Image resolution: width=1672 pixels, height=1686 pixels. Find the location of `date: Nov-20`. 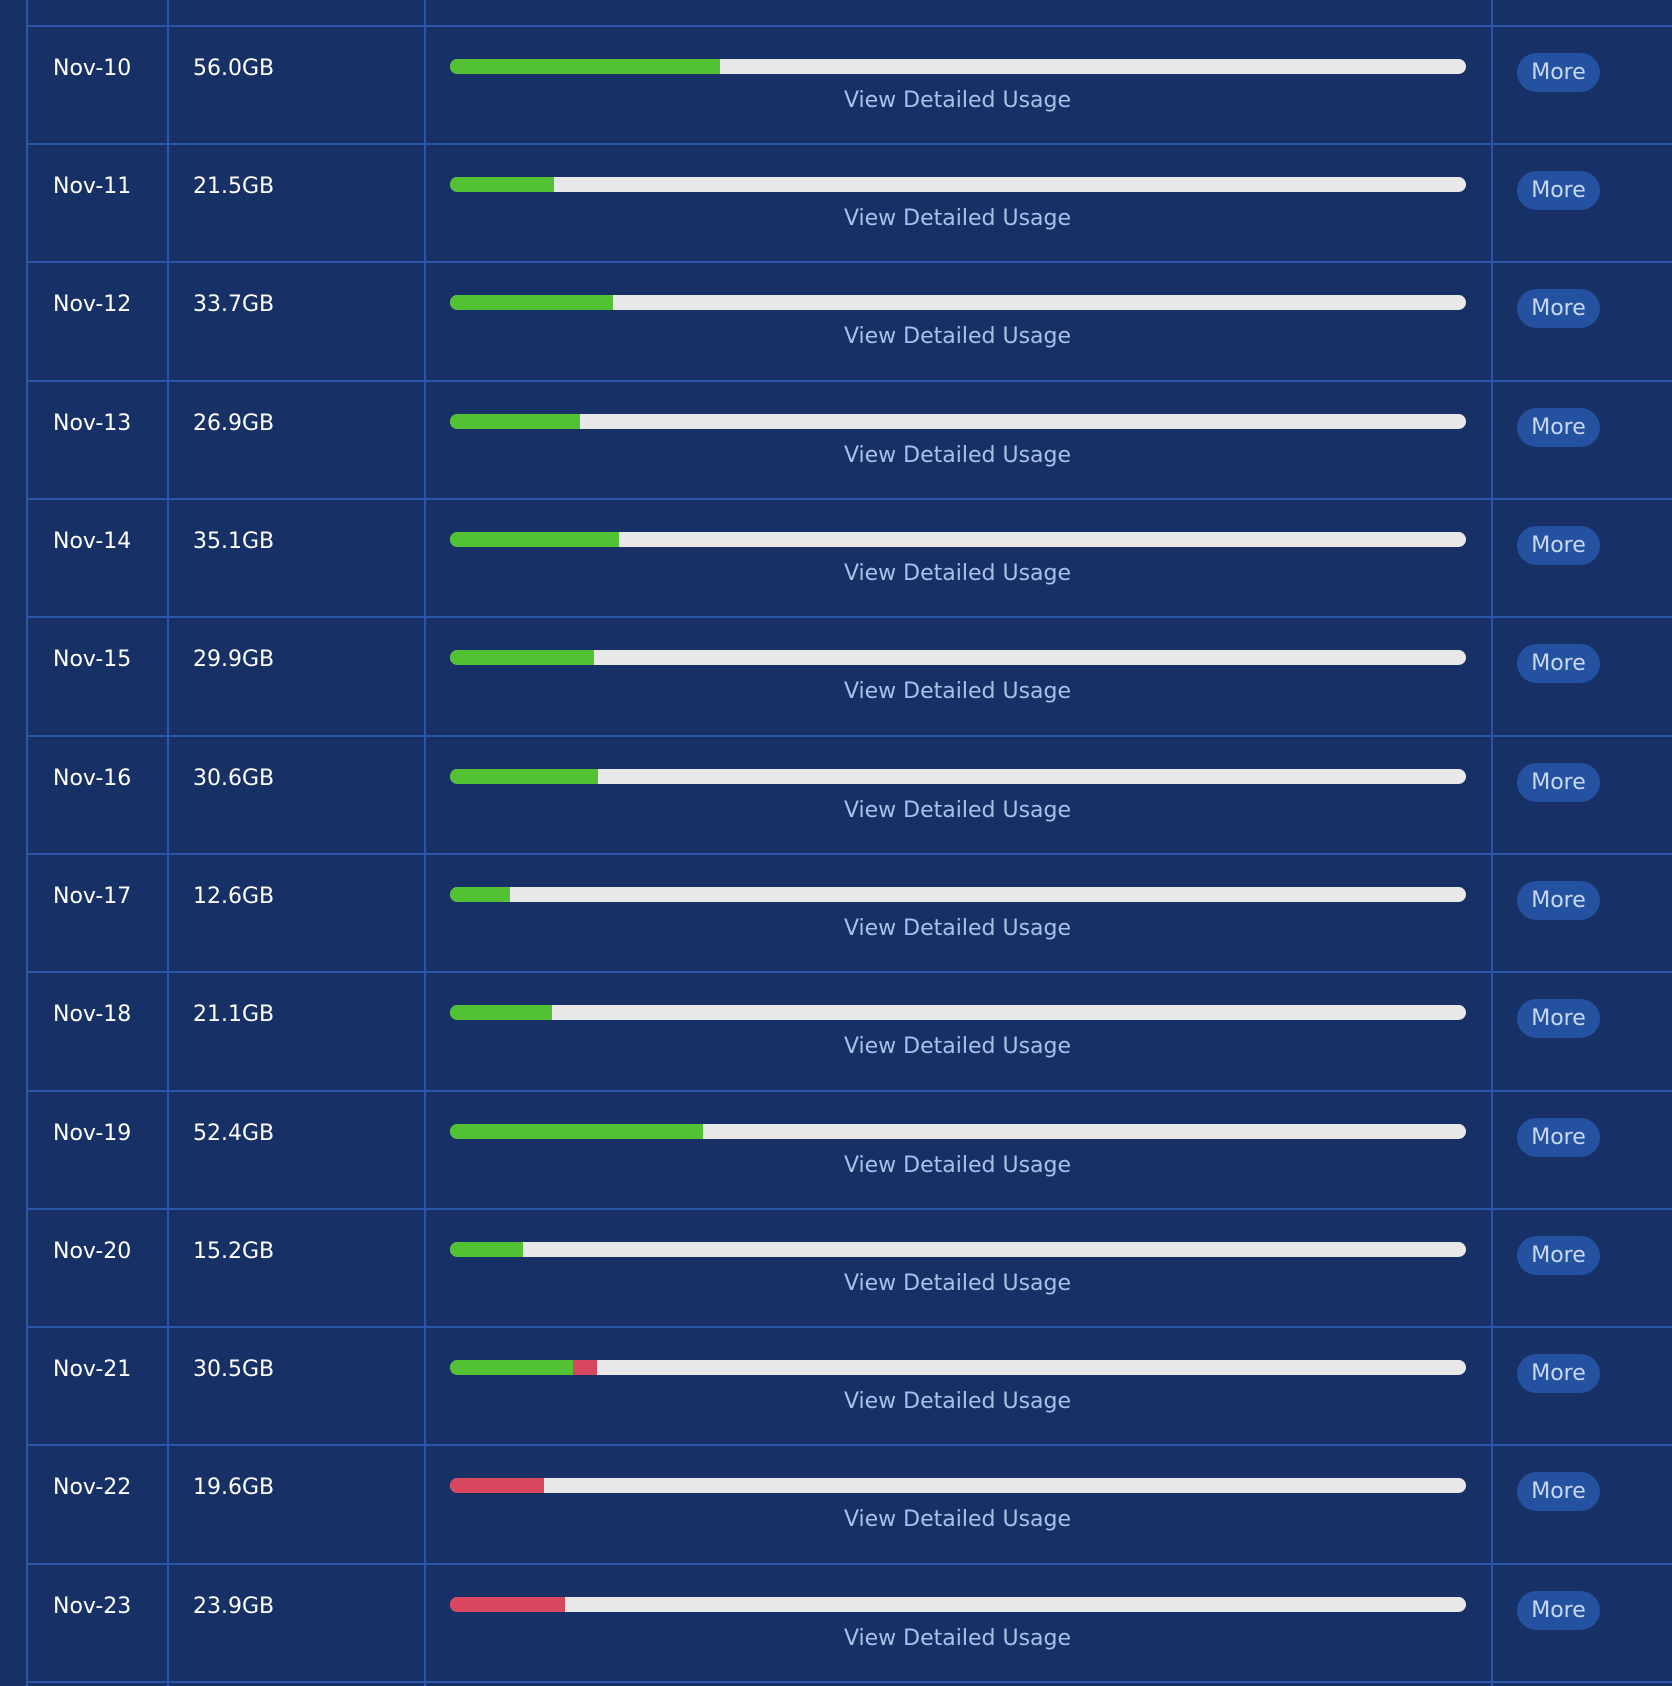

date: Nov-20 is located at coordinates (92, 1251).